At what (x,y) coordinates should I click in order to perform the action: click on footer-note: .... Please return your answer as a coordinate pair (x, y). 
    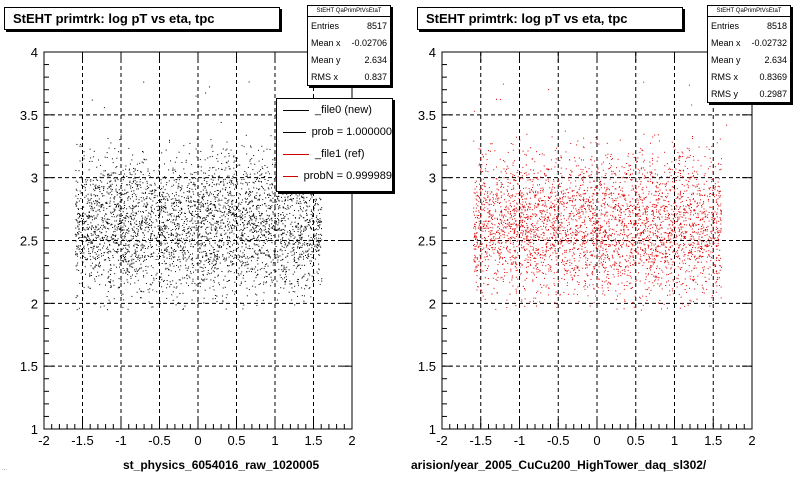
    Looking at the image, I should click on (5, 469).